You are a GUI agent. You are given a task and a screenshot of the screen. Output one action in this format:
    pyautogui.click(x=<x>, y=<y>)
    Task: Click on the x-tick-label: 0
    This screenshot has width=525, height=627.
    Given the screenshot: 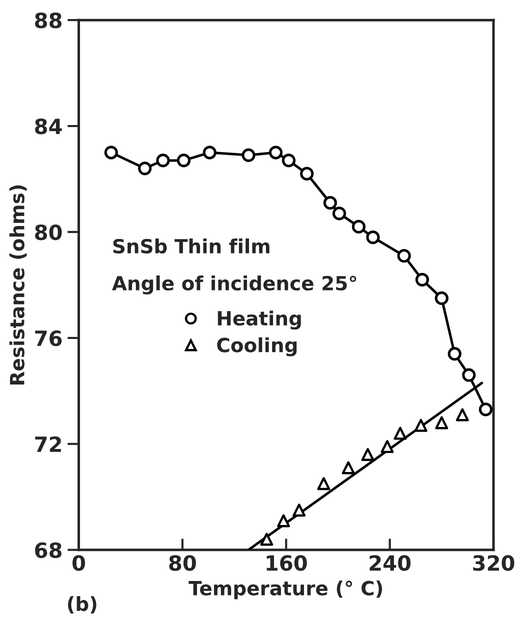 What is the action you would take?
    pyautogui.click(x=78, y=563)
    